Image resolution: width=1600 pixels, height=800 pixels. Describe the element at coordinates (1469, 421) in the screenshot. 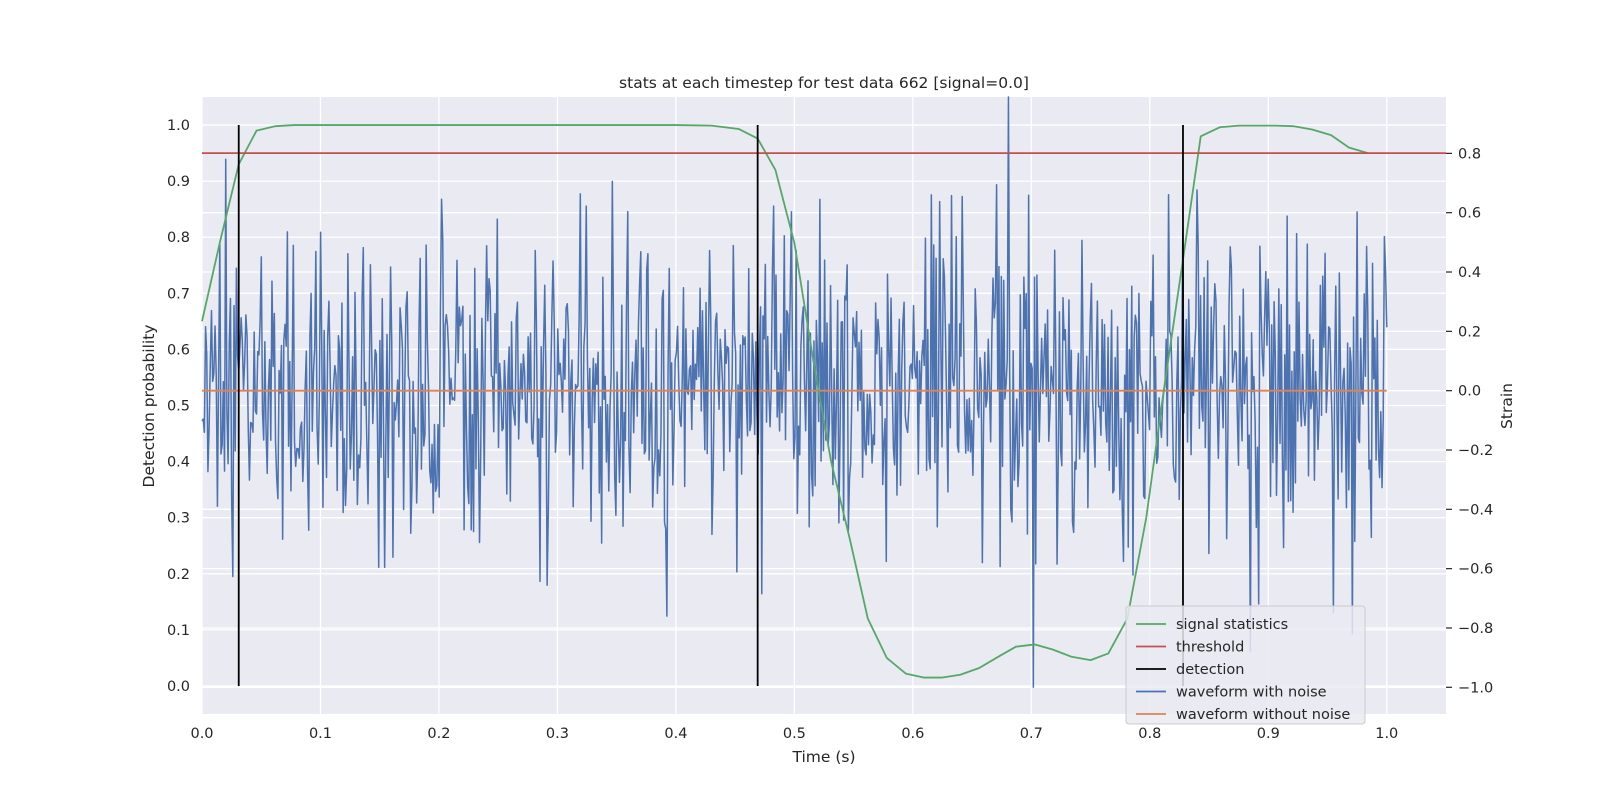

I see `y-right-axis-ticks: −1.0 −0.8 −0.6 −0.4 −0.2 0.0 0.2 0.4 0.6 0.8` at that location.